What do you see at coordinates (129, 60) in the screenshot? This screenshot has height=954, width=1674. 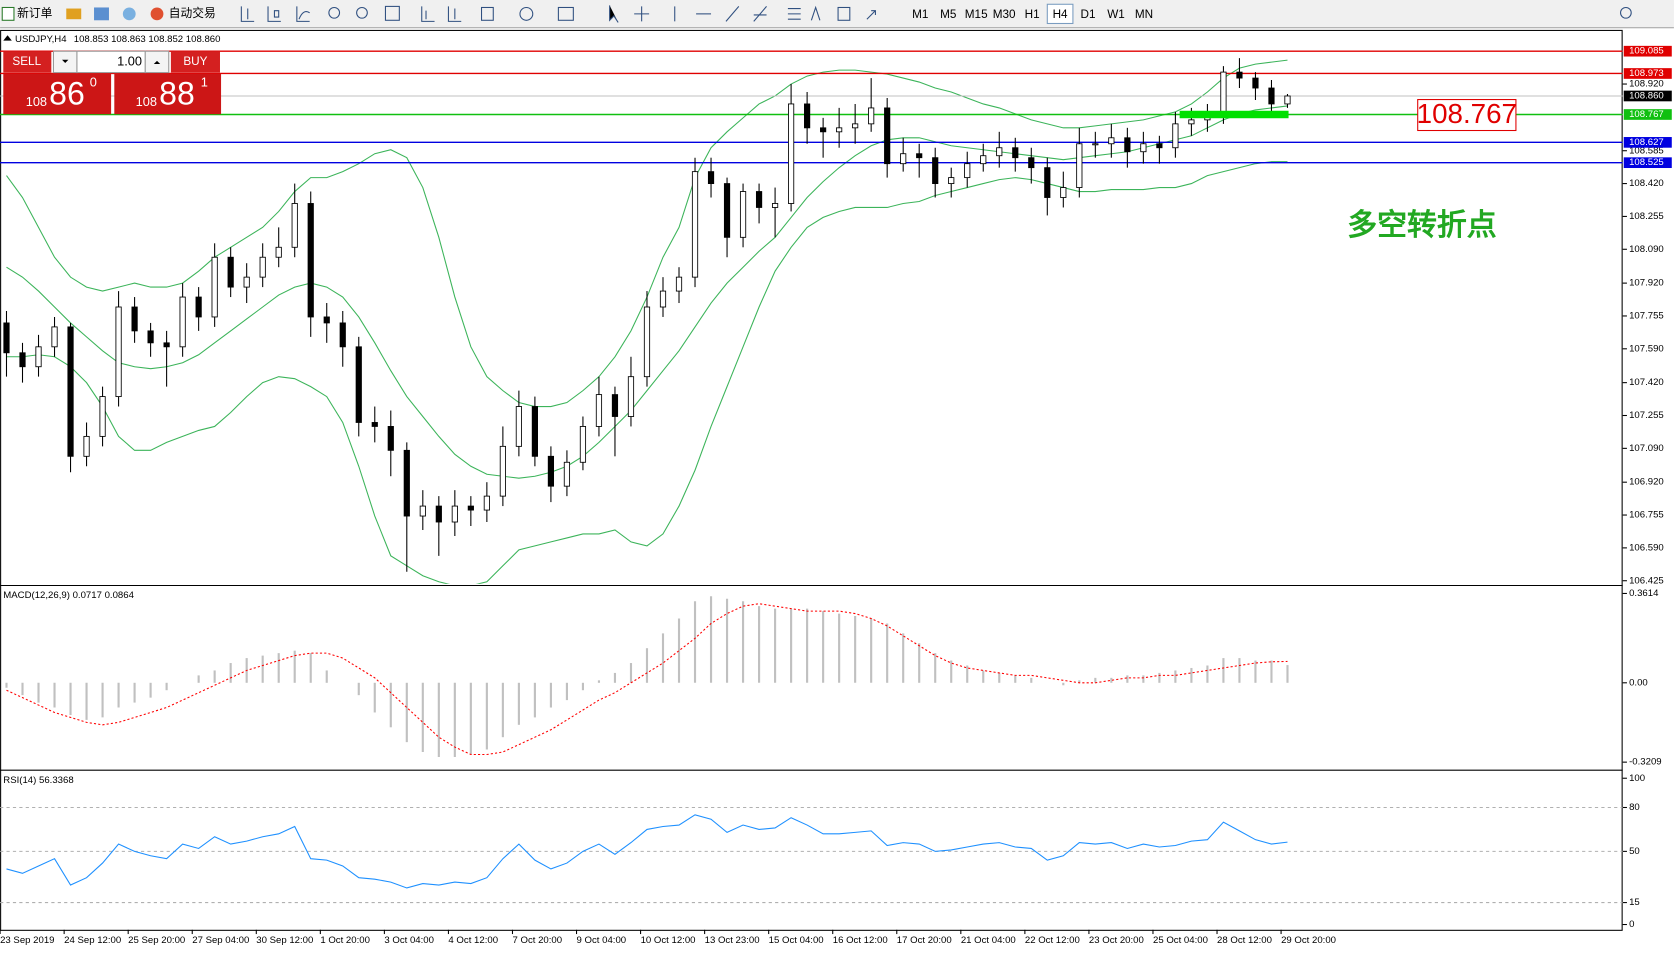 I see `volume-value: 1.00` at bounding box center [129, 60].